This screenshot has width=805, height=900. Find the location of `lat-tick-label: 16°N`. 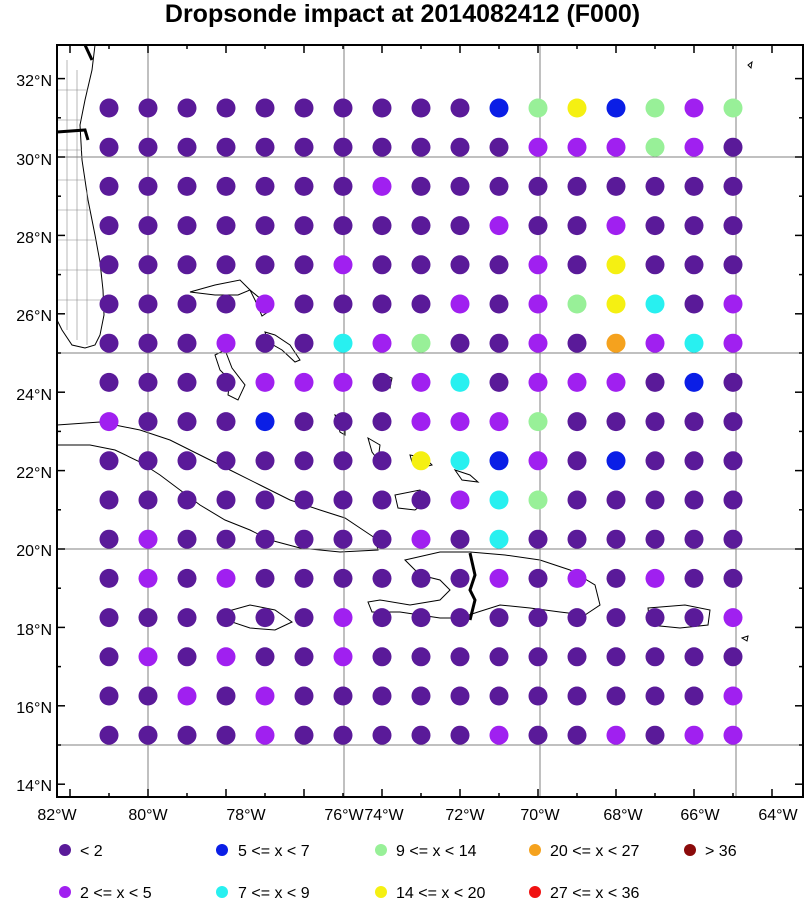

lat-tick-label: 16°N is located at coordinates (34, 708).